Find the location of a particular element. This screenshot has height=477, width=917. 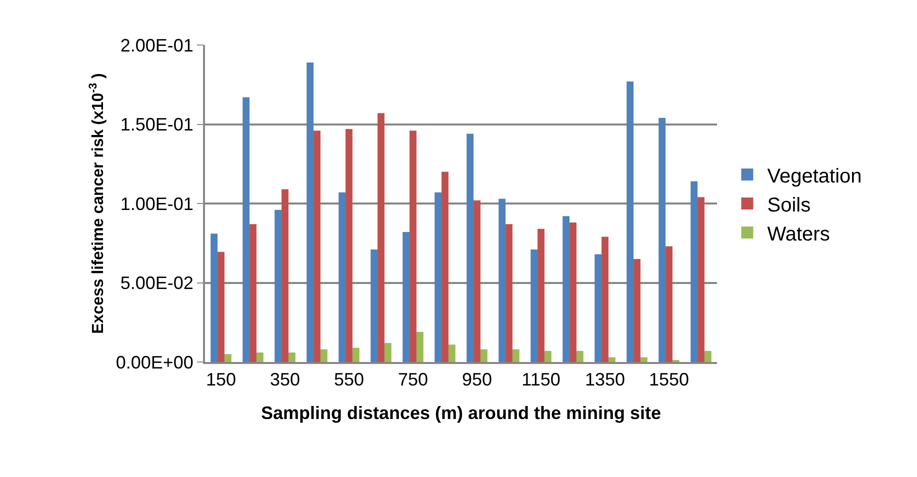

legend-label: Waters is located at coordinates (798, 234).